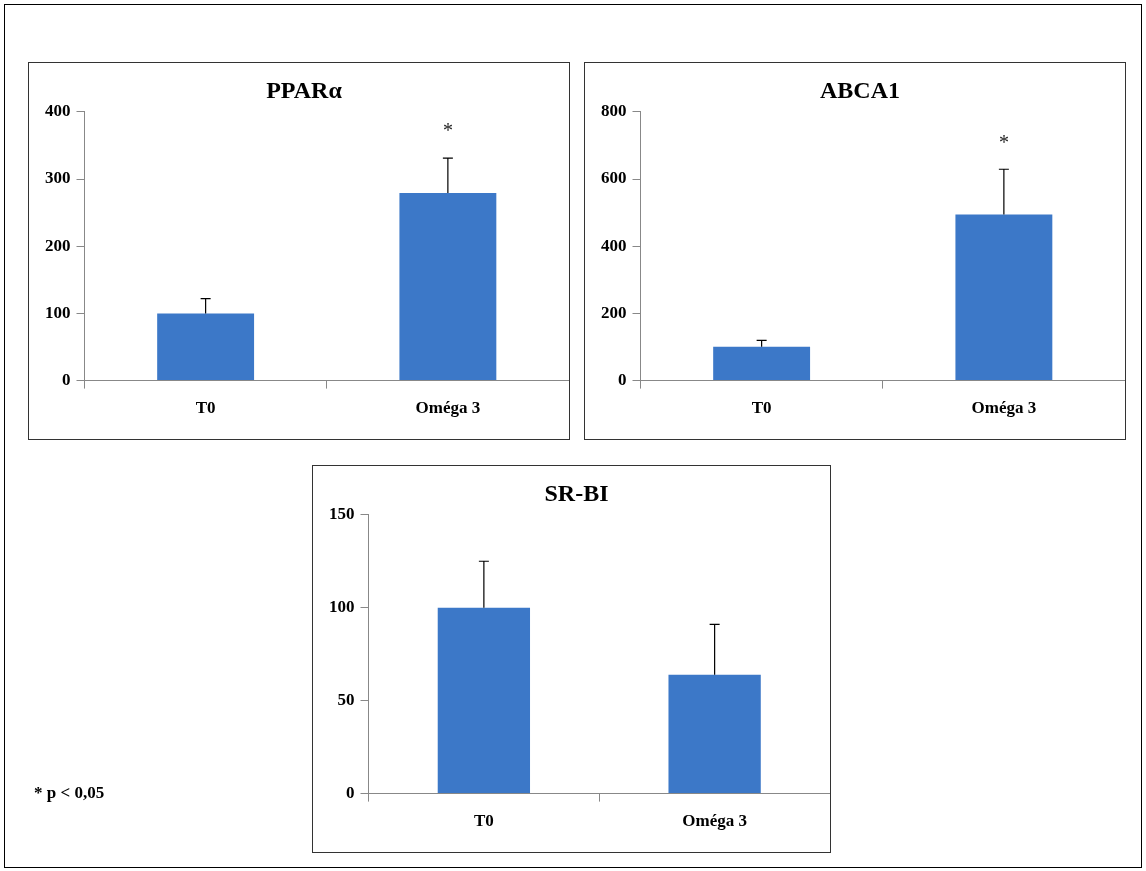  I want to click on y-tick-label: 800, so click(614, 111).